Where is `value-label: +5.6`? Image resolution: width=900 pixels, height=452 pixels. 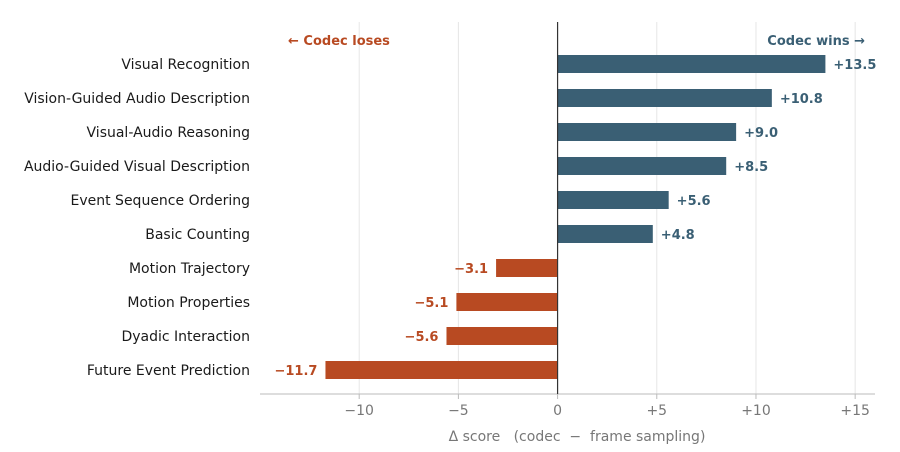 value-label: +5.6 is located at coordinates (694, 201).